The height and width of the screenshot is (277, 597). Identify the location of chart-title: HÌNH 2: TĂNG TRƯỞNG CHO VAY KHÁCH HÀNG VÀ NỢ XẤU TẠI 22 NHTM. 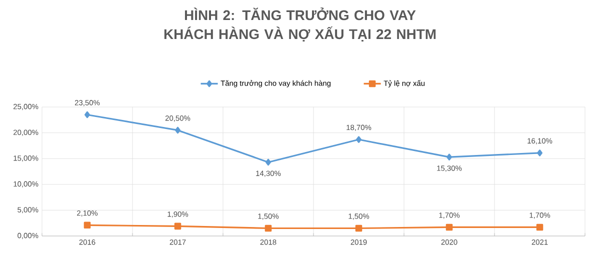
(300, 25).